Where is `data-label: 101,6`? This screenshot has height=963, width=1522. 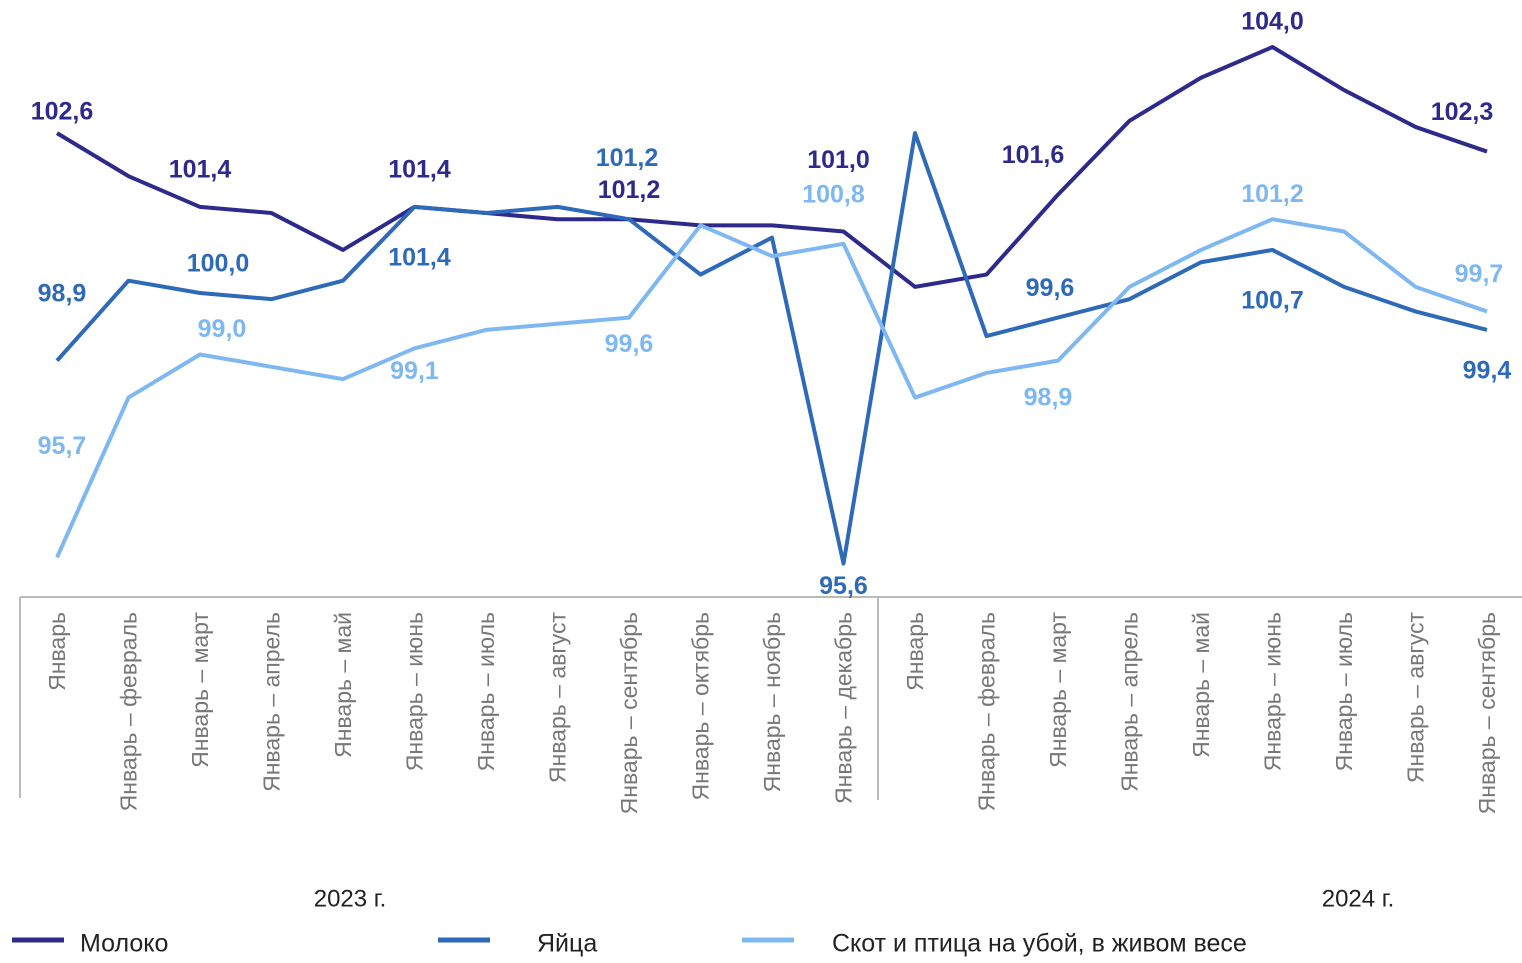
data-label: 101,6 is located at coordinates (1033, 155).